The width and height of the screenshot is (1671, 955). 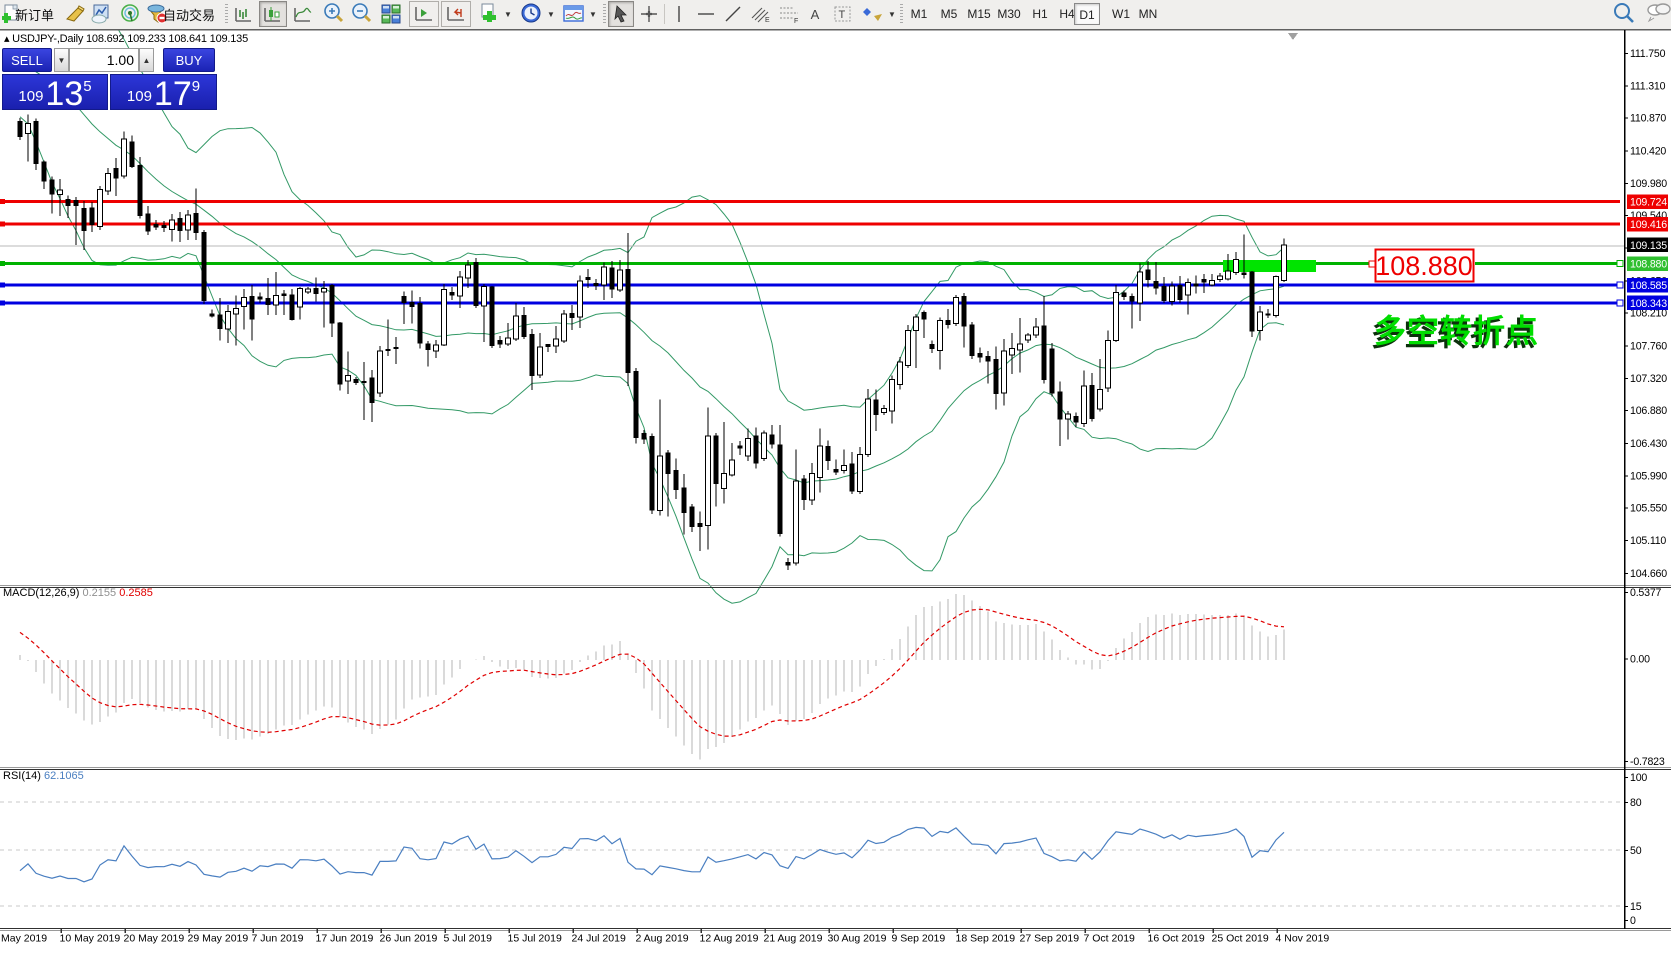 What do you see at coordinates (43, 776) in the screenshot?
I see `svg-text: RSI(14) 62.1065` at bounding box center [43, 776].